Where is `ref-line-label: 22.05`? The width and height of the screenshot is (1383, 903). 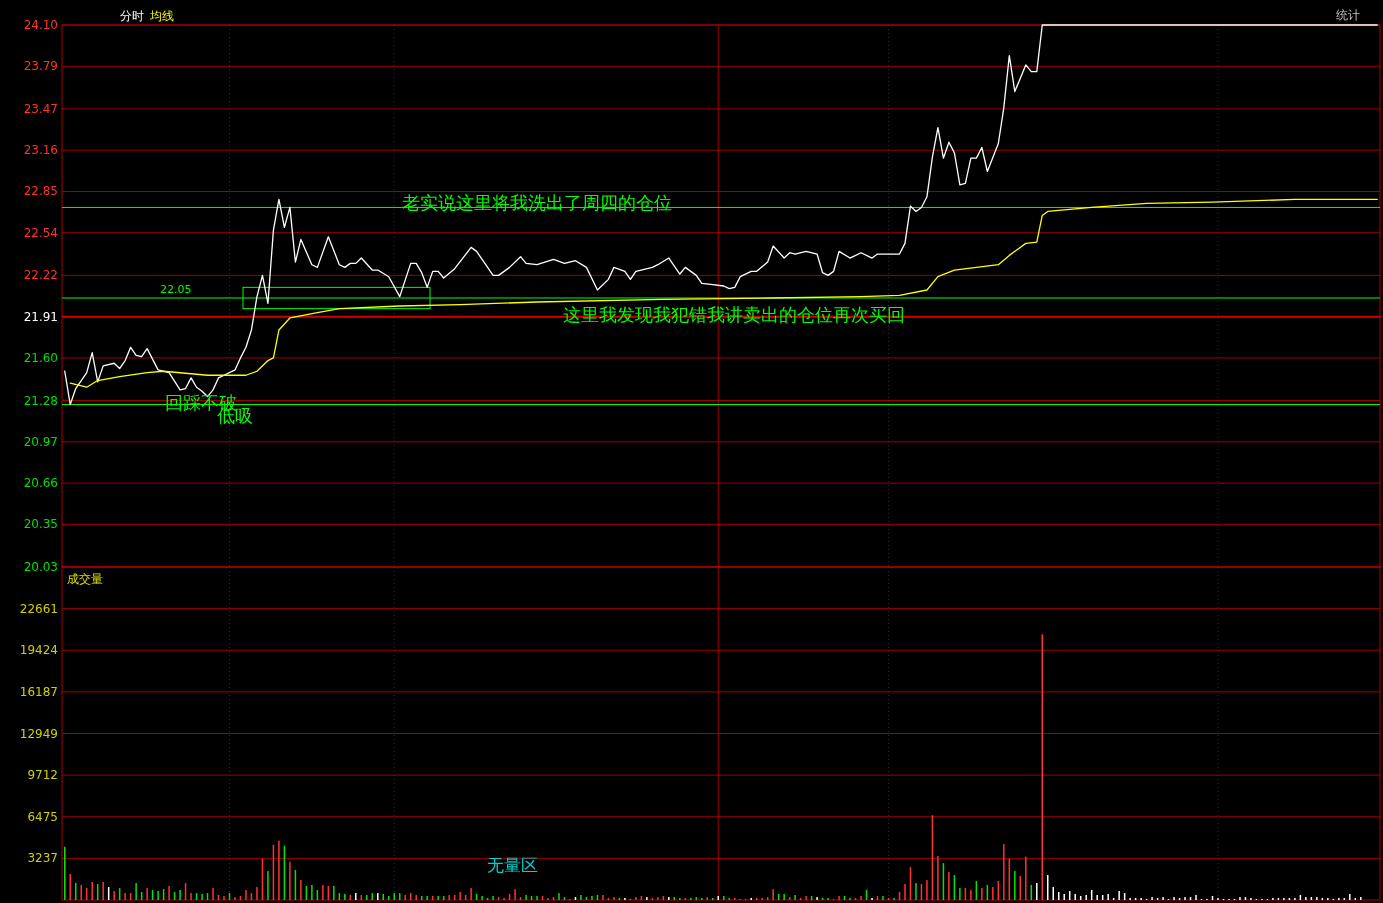
ref-line-label: 22.05 is located at coordinates (176, 289).